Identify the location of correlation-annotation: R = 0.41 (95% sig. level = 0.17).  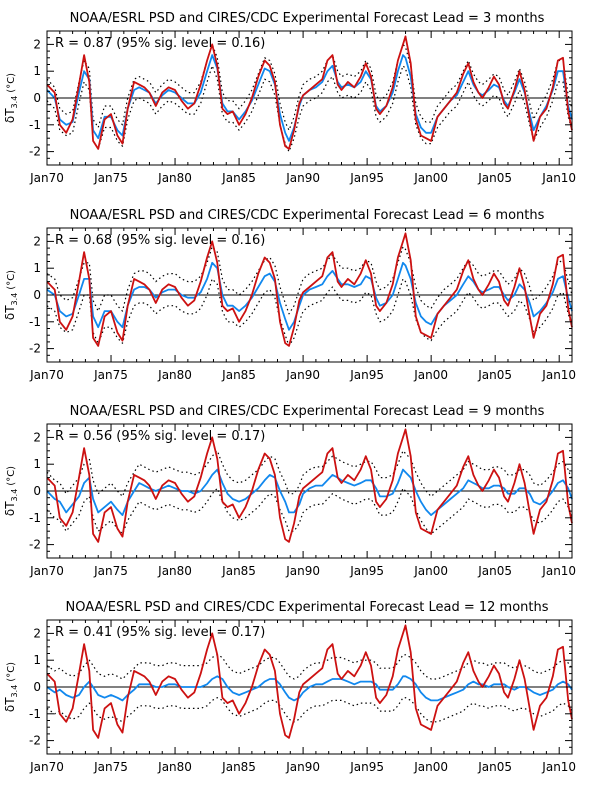
(160, 632).